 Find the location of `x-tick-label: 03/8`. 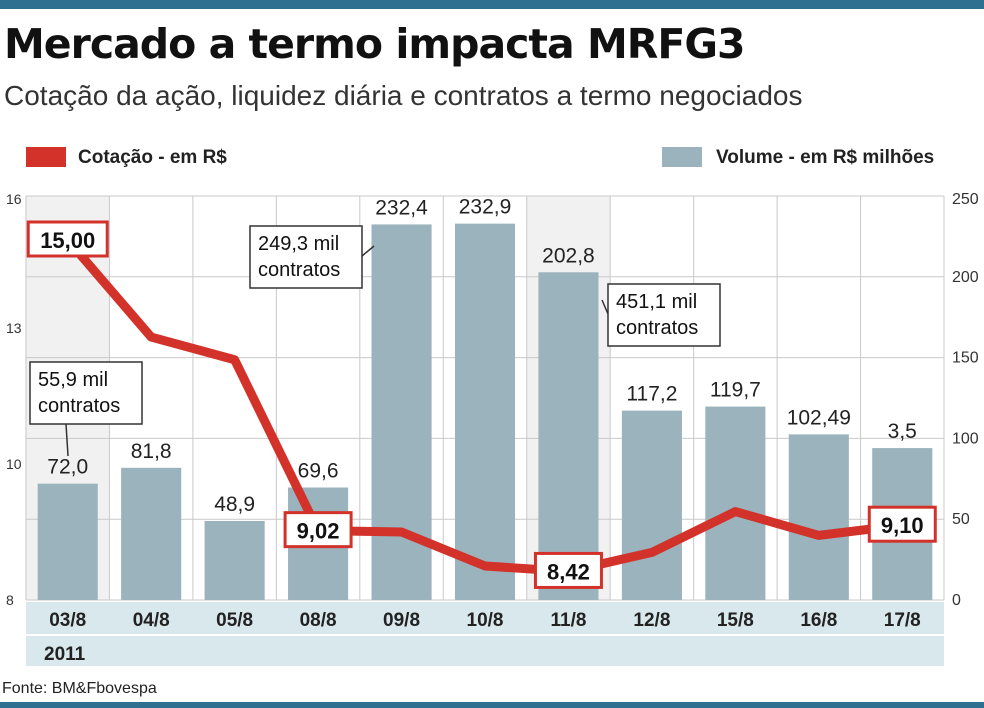

x-tick-label: 03/8 is located at coordinates (67, 620).